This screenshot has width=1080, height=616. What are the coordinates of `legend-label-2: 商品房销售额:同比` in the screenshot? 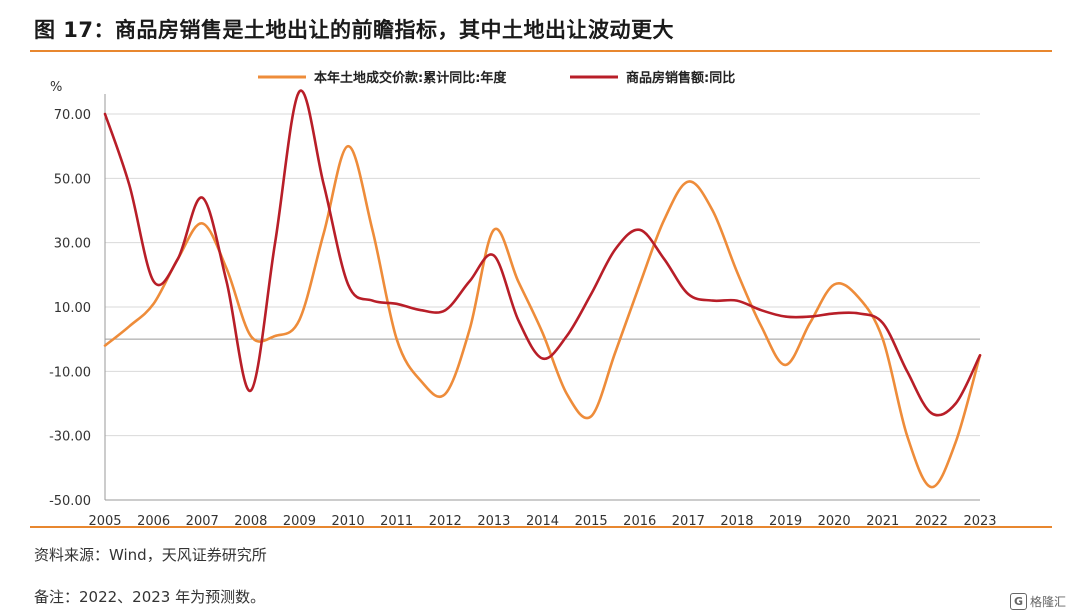 It's located at (680, 78).